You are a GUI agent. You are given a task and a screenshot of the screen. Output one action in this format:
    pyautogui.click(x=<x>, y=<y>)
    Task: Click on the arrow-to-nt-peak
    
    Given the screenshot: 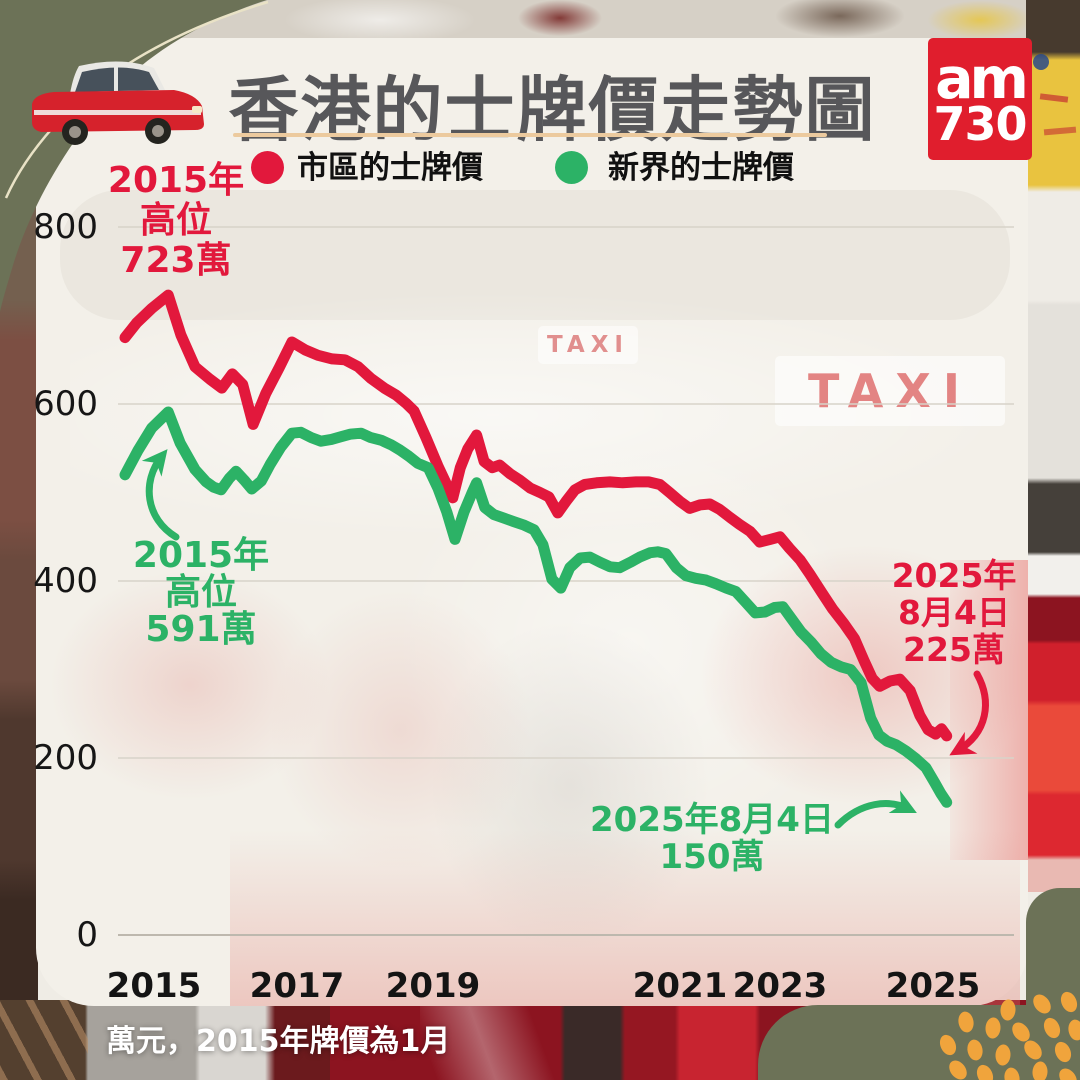 What is the action you would take?
    pyautogui.click(x=160, y=495)
    